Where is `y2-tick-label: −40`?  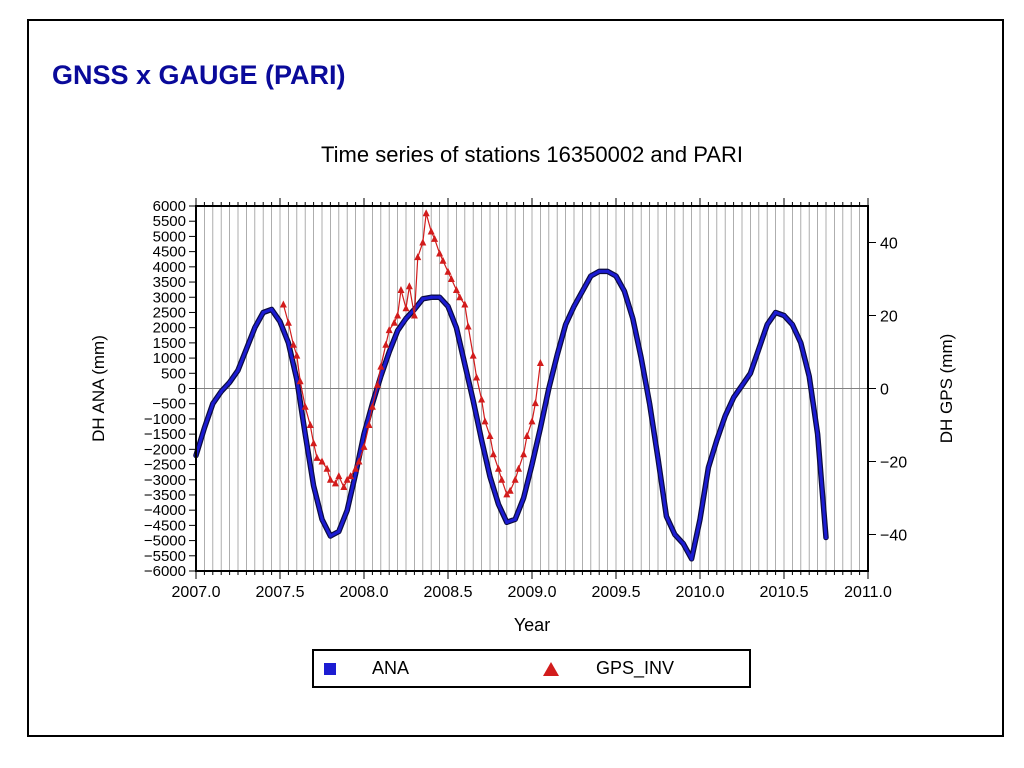 y2-tick-label: −40 is located at coordinates (893, 536).